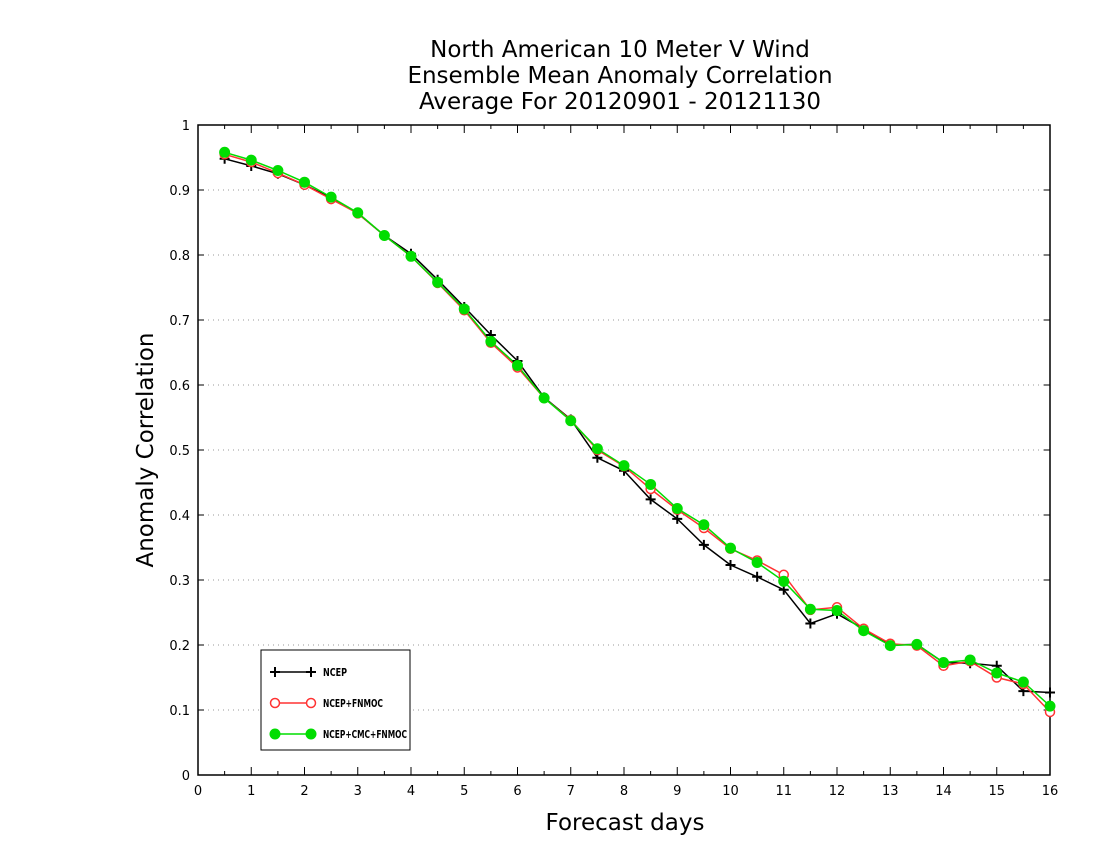 The image size is (1100, 850). I want to click on y-axis-label: Anomaly Correlation, so click(146, 450).